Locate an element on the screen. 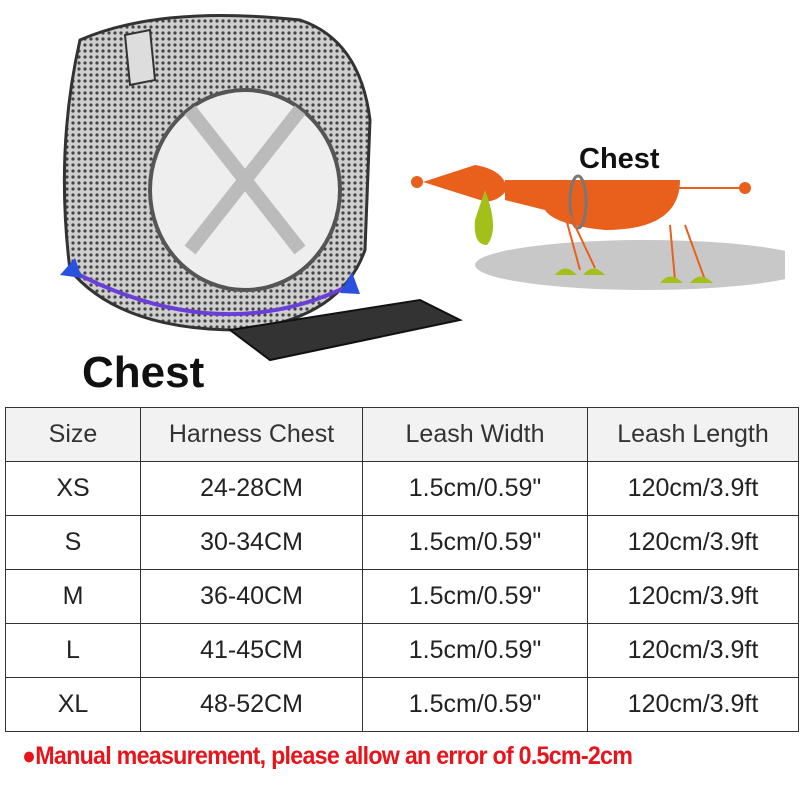 The width and height of the screenshot is (800, 800). header-size: Size is located at coordinates (73, 434).